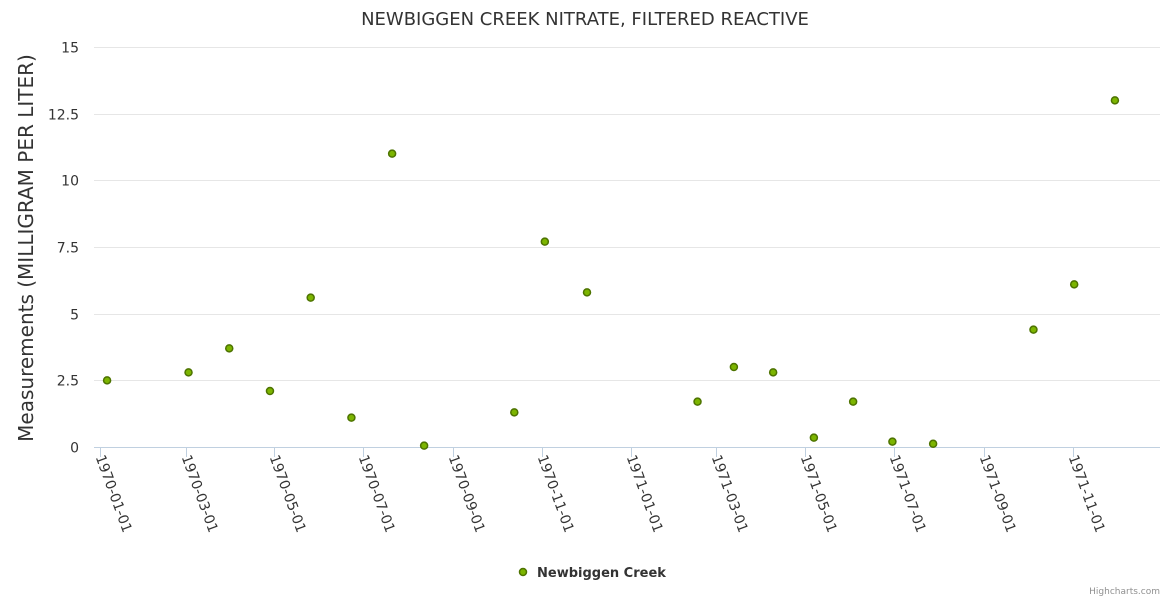  What do you see at coordinates (199, 494) in the screenshot?
I see `x-tick-label: 1970-03-01` at bounding box center [199, 494].